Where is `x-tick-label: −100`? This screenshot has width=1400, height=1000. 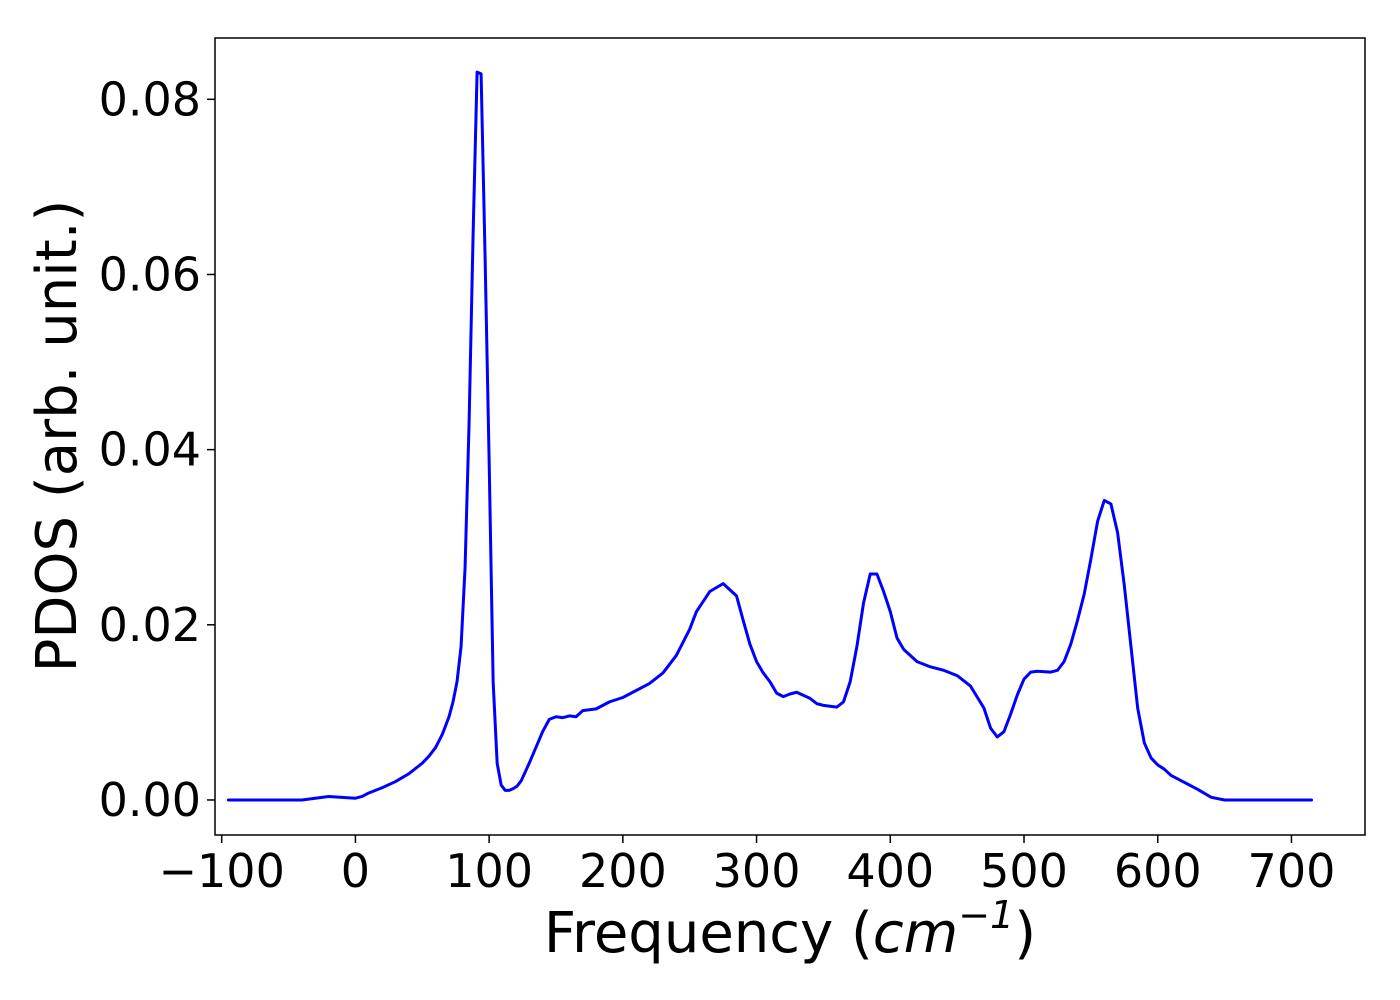 x-tick-label: −100 is located at coordinates (222, 871).